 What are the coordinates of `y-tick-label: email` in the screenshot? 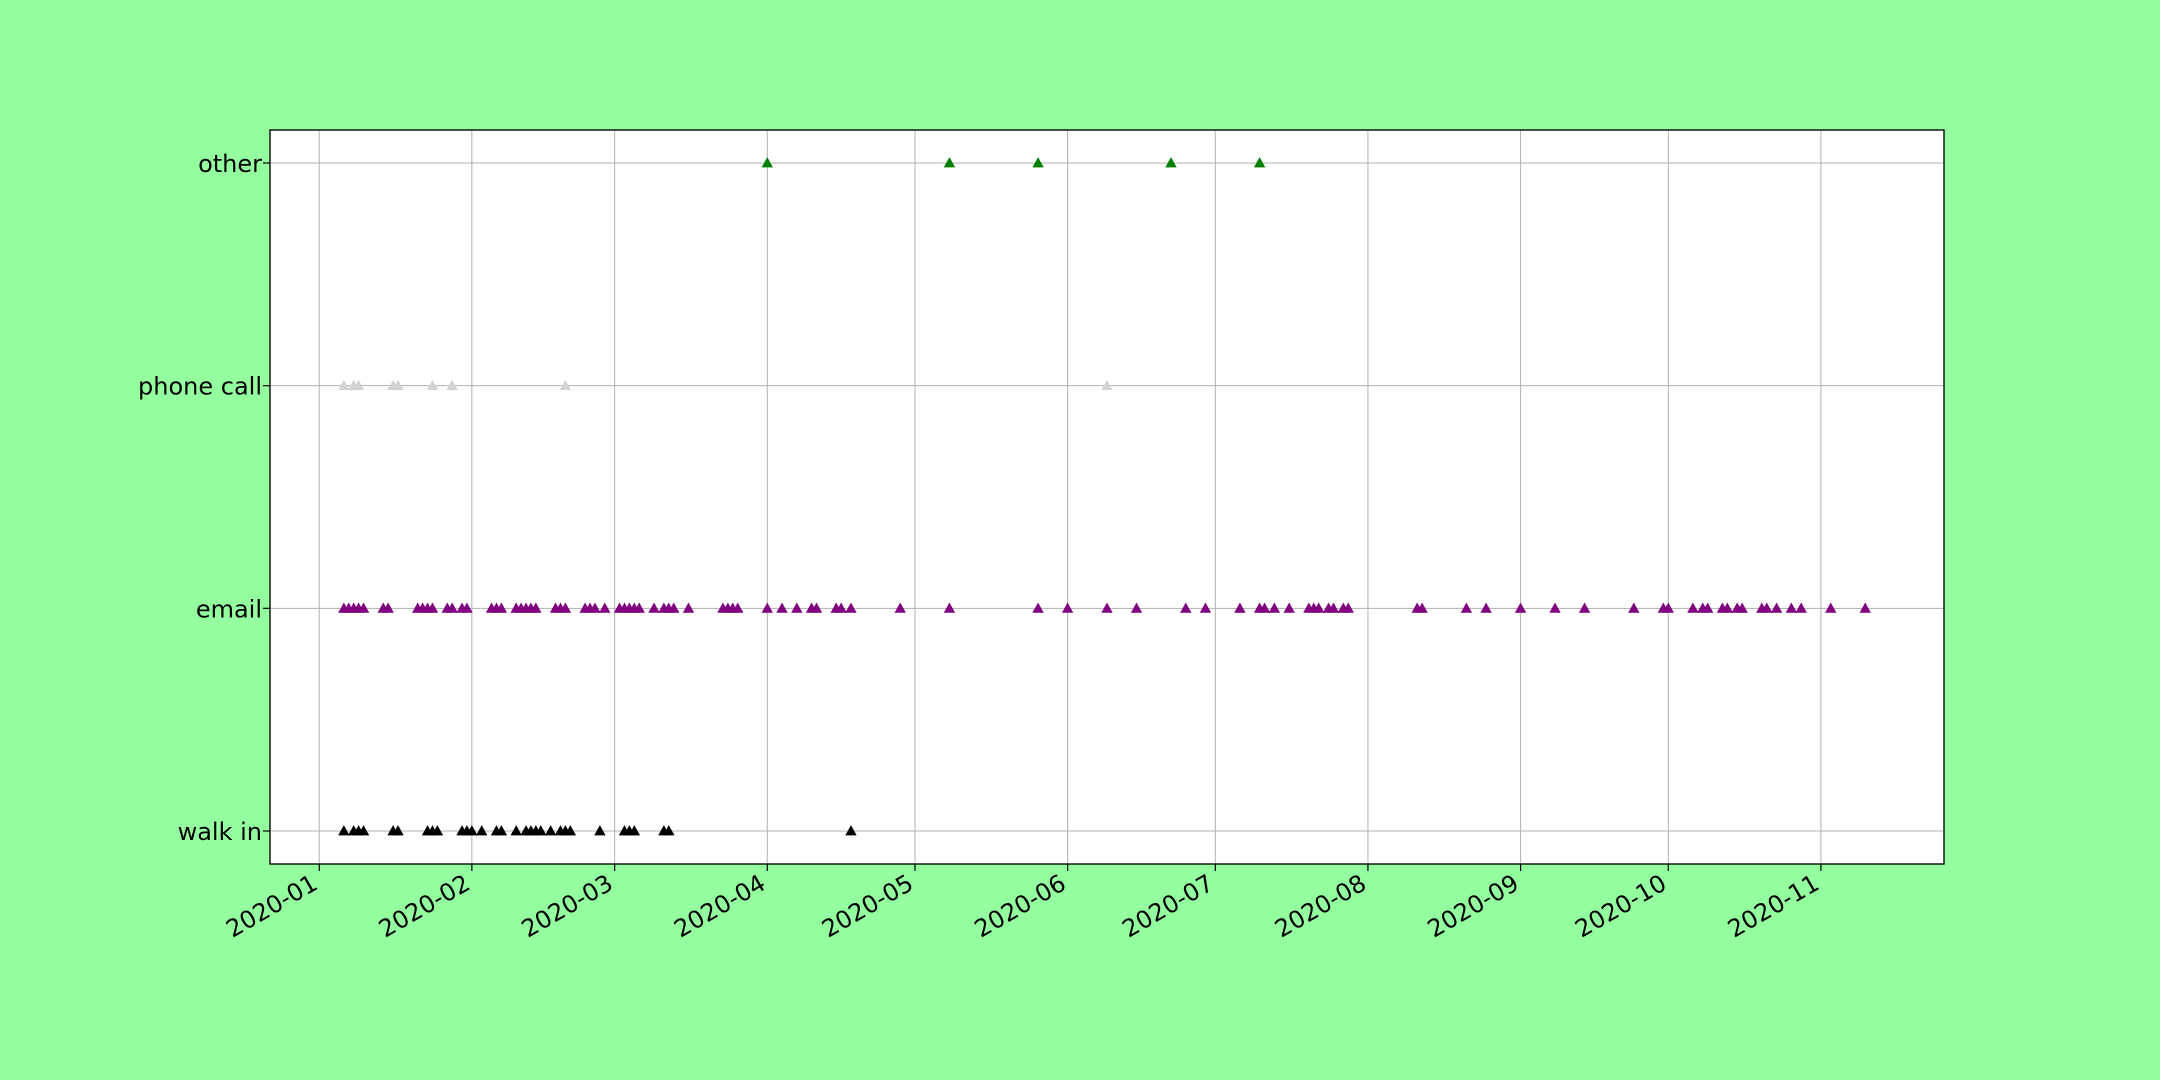 It's located at (229, 609).